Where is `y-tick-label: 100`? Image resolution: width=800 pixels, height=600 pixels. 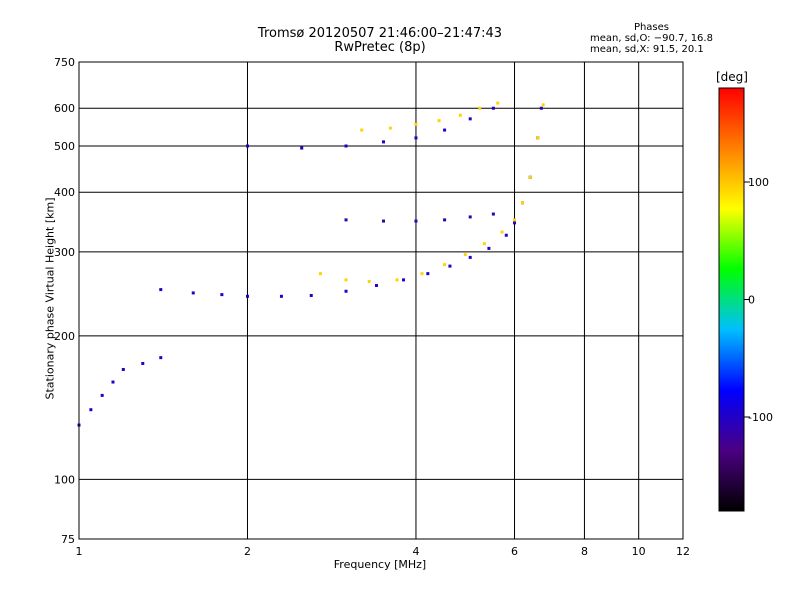
y-tick-label: 100 is located at coordinates (64, 479).